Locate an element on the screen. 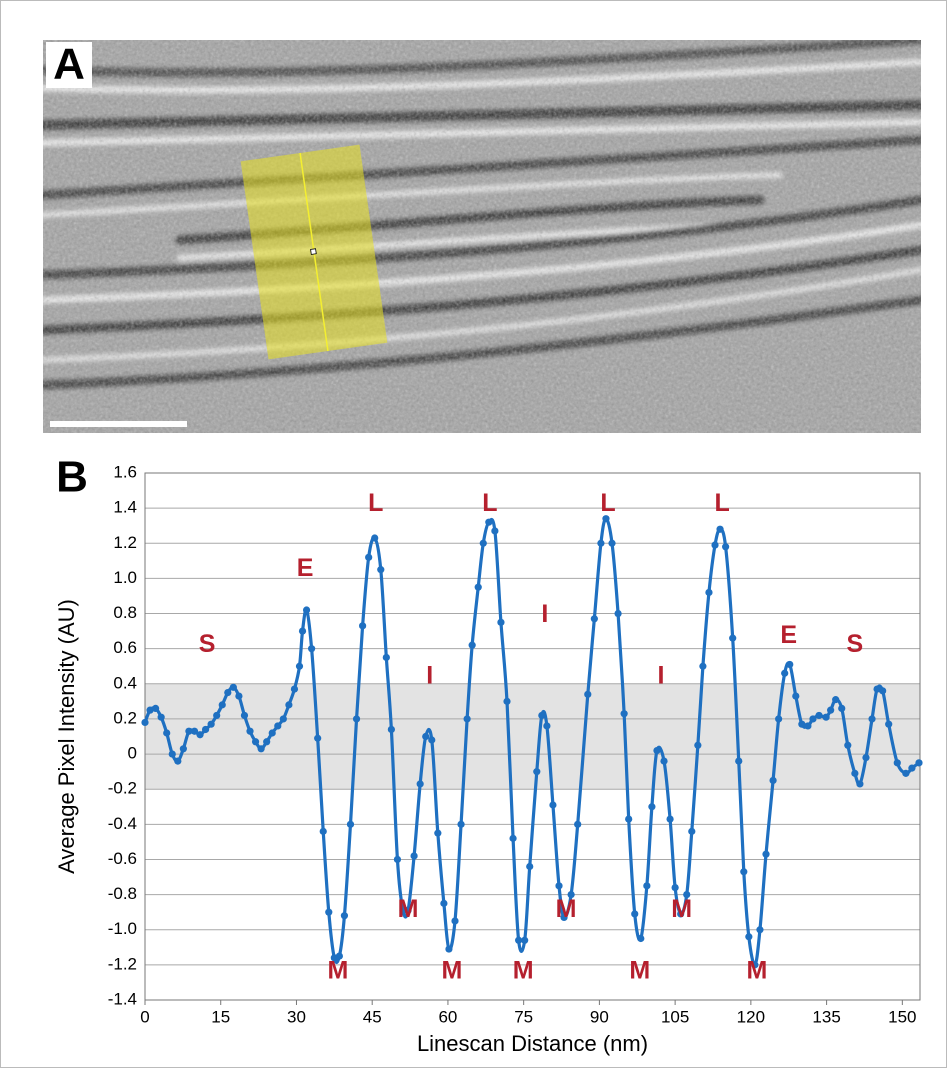  annotation: E is located at coordinates (305, 568).